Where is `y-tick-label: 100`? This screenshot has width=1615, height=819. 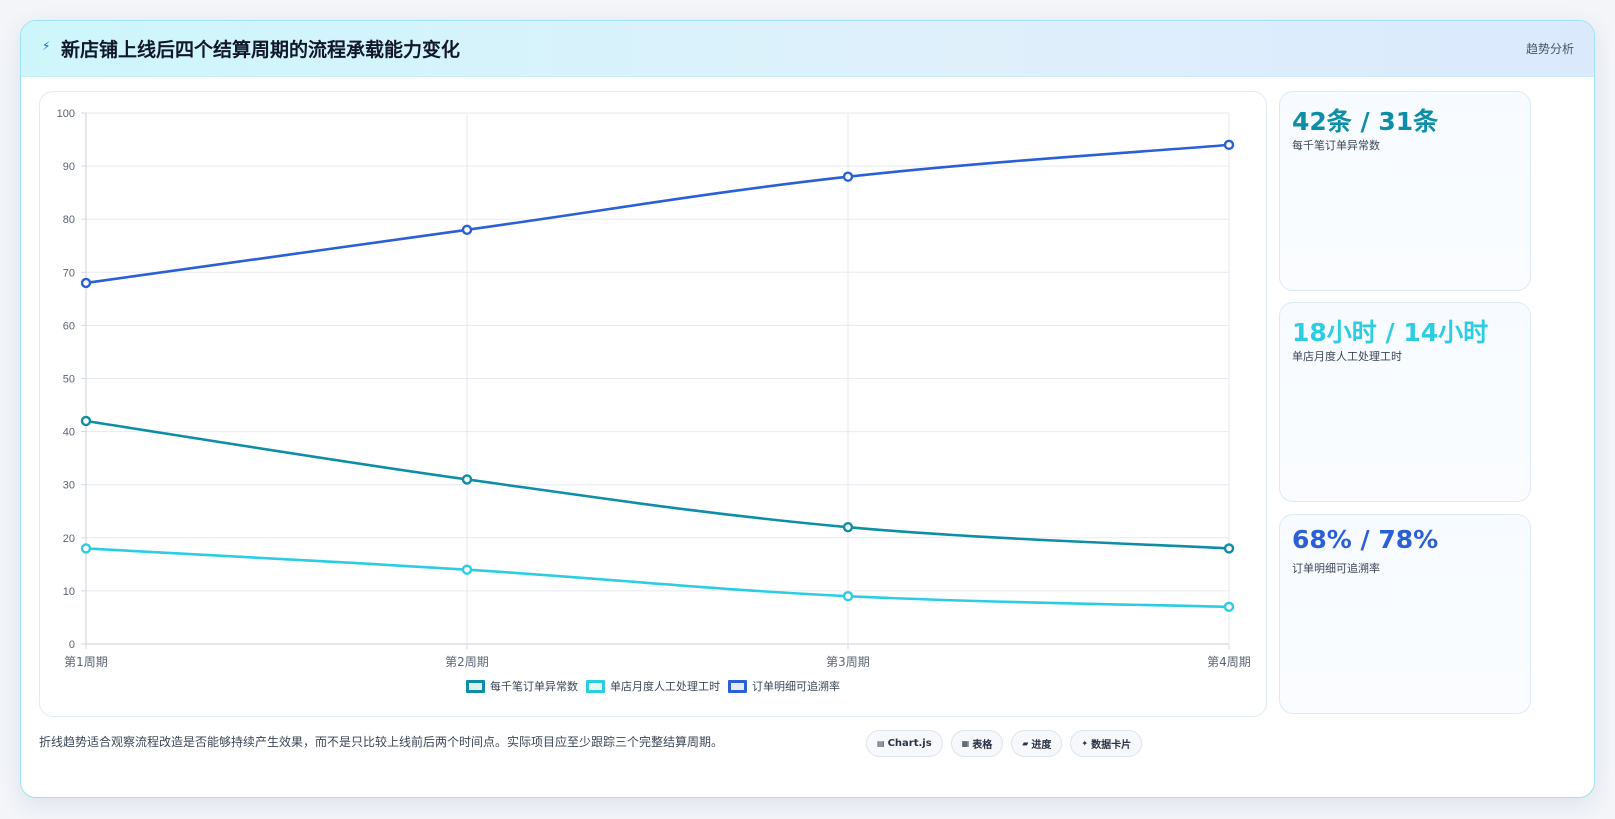
y-tick-label: 100 is located at coordinates (66, 114).